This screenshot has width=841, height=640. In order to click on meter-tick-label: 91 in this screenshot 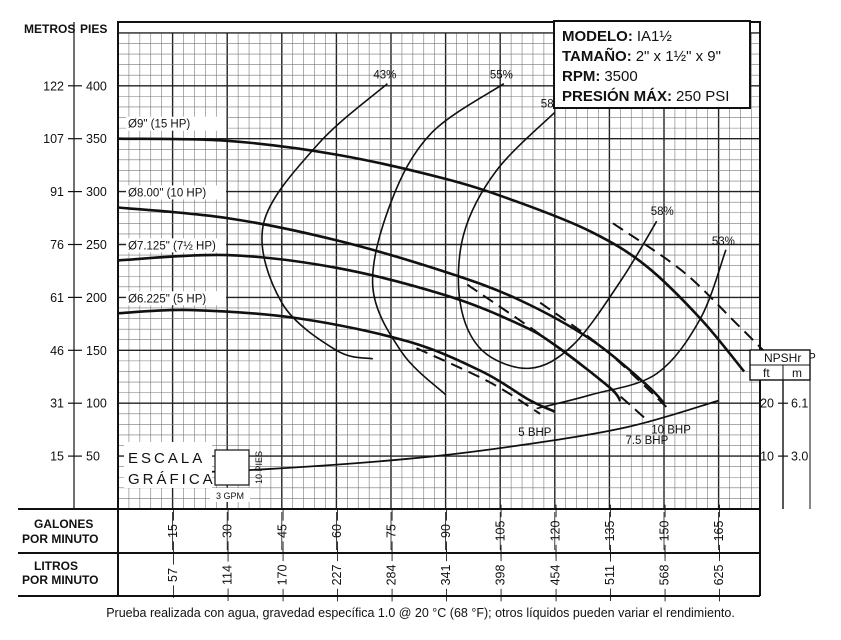, I will do `click(57, 192)`.